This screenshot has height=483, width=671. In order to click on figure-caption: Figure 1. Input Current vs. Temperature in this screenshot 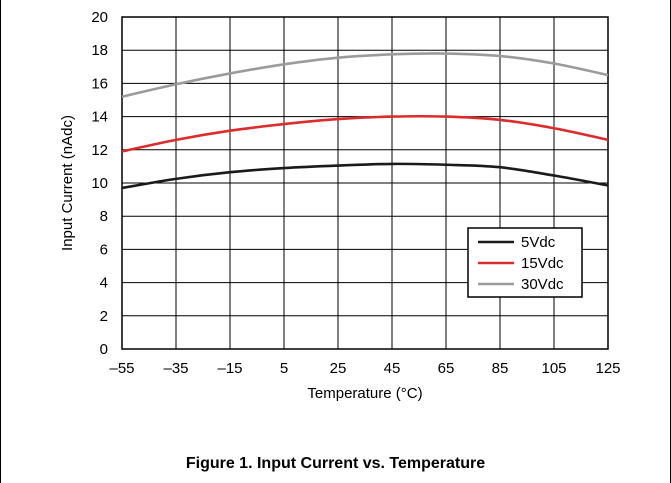, I will do `click(335, 463)`.